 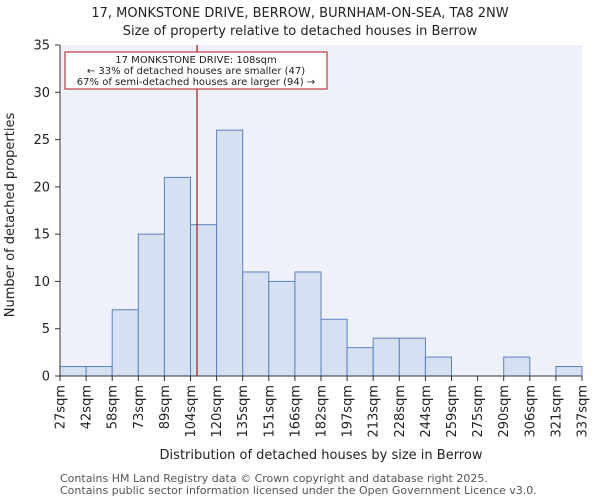 I want to click on bar-73sqm, so click(x=151, y=305).